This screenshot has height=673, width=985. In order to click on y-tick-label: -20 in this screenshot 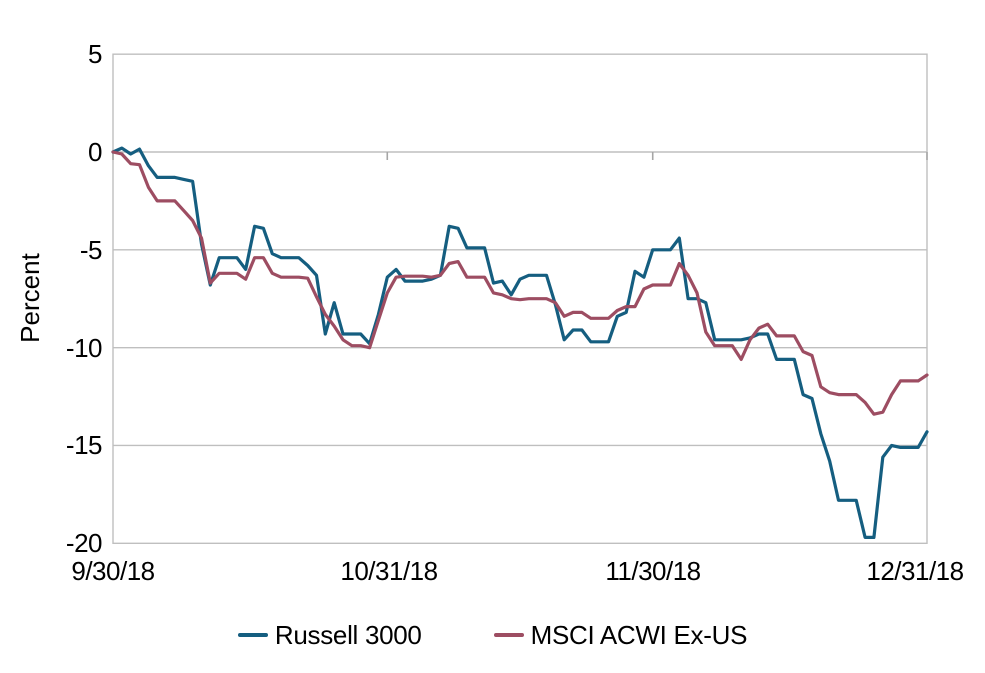, I will do `click(84, 543)`.